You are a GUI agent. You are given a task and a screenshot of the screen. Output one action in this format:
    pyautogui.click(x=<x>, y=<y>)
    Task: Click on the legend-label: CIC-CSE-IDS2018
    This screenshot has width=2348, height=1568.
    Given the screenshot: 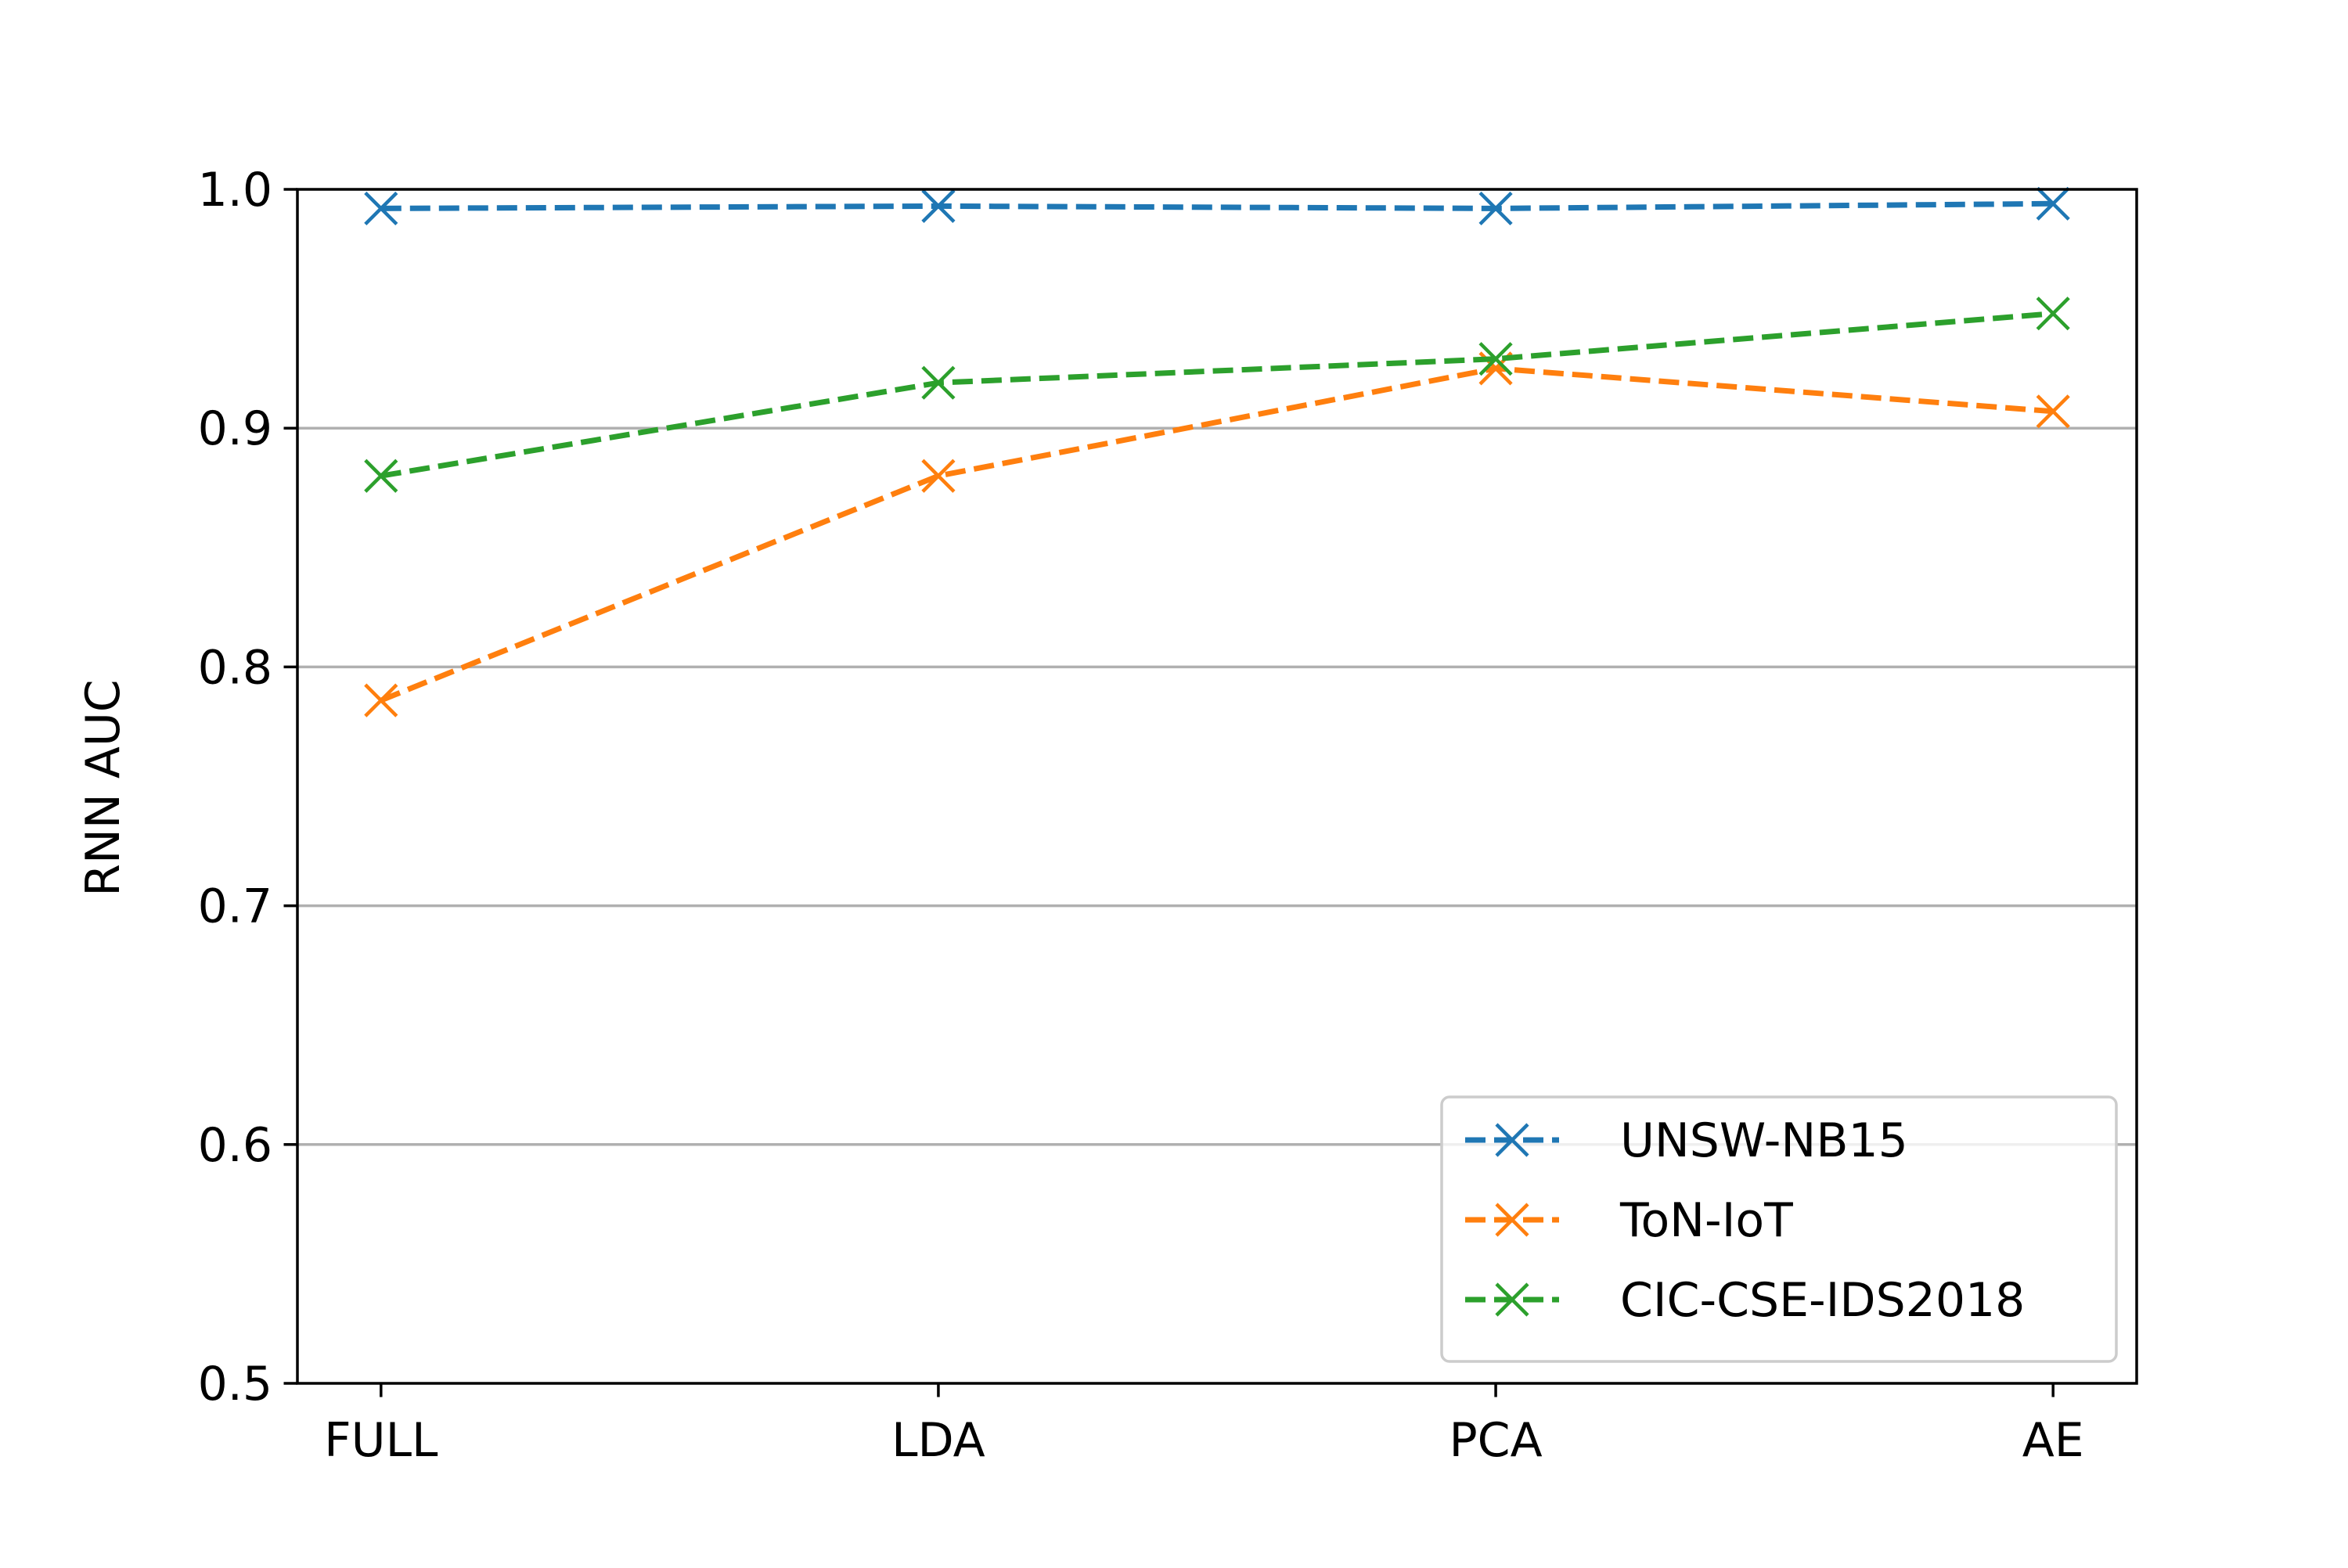 What is the action you would take?
    pyautogui.click(x=1822, y=1301)
    